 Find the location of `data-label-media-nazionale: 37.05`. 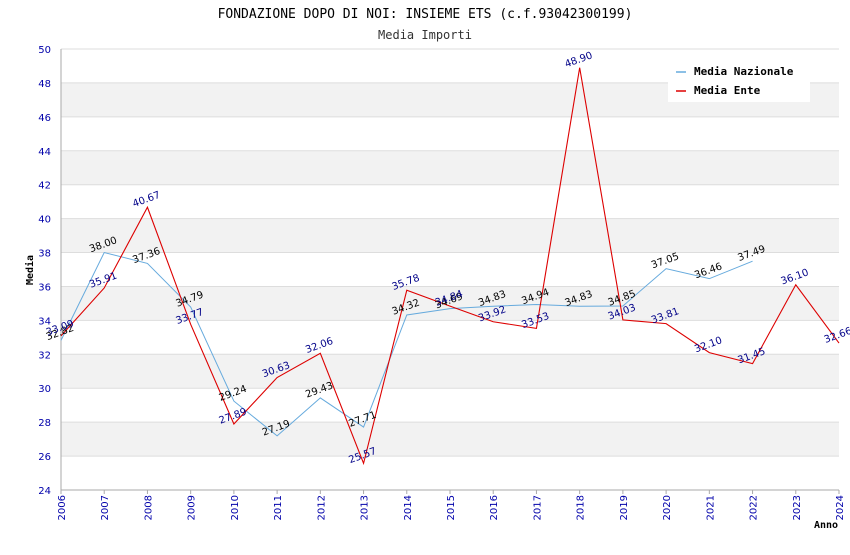

data-label-media-nazionale: 37.05 is located at coordinates (665, 261).